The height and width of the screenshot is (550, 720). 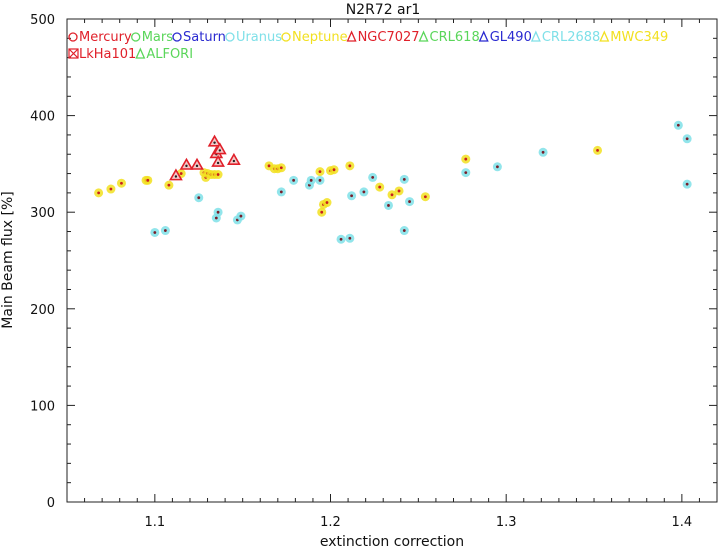 What do you see at coordinates (383, 10) in the screenshot?
I see `chart-title: N2R72 ar1` at bounding box center [383, 10].